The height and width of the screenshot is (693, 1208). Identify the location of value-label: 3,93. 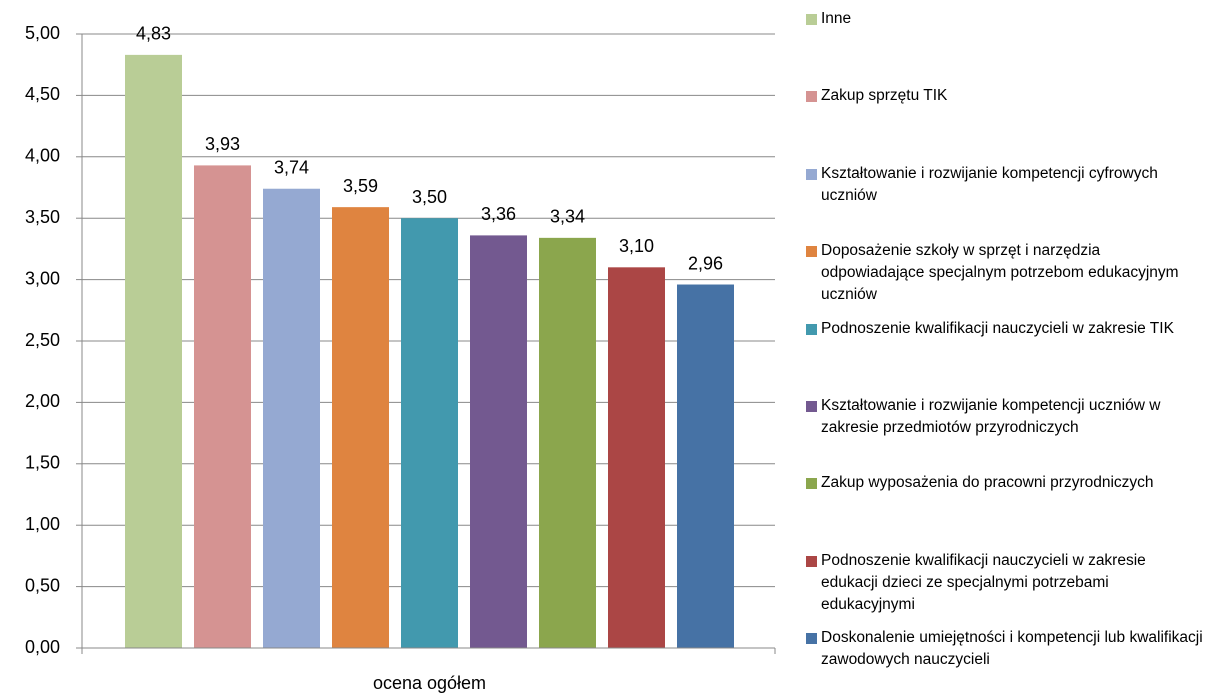
(222, 144).